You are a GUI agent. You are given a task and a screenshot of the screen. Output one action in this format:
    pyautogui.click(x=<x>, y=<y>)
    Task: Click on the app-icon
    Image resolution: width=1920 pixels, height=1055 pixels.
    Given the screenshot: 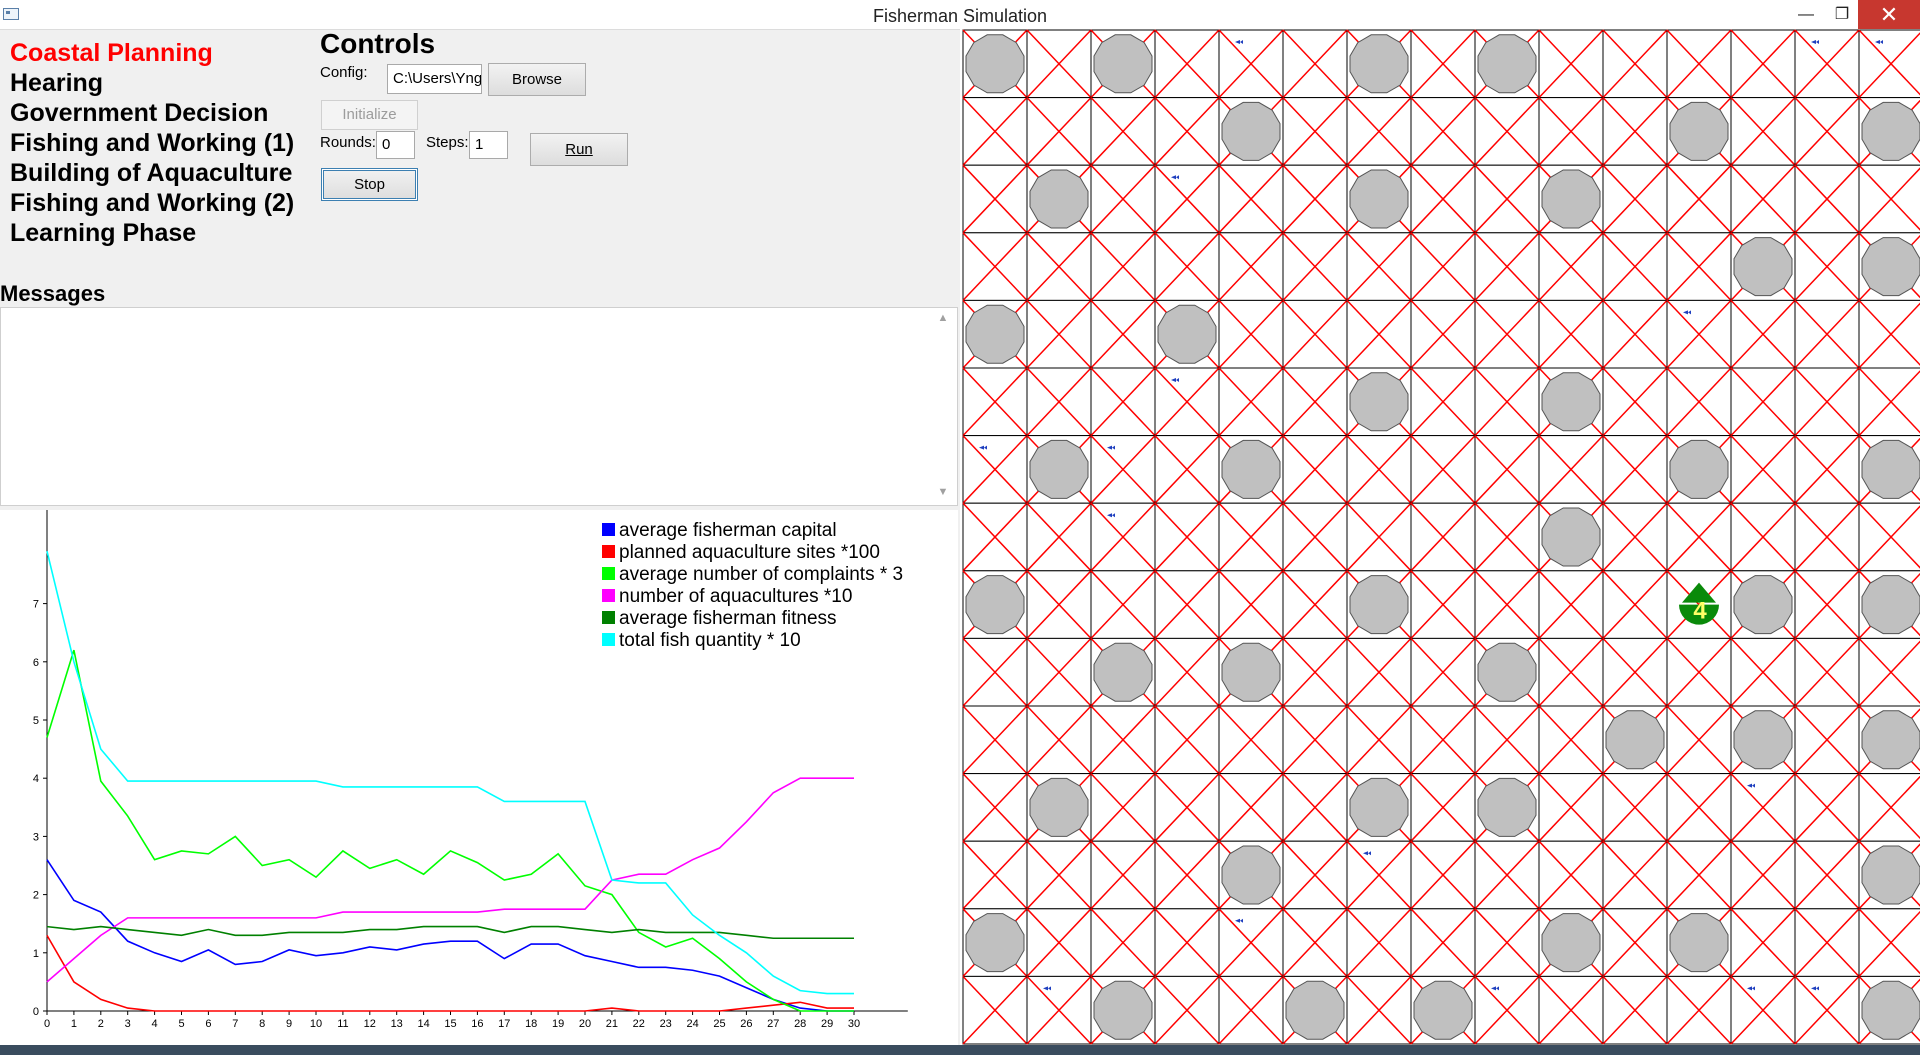 What is the action you would take?
    pyautogui.click(x=11, y=14)
    